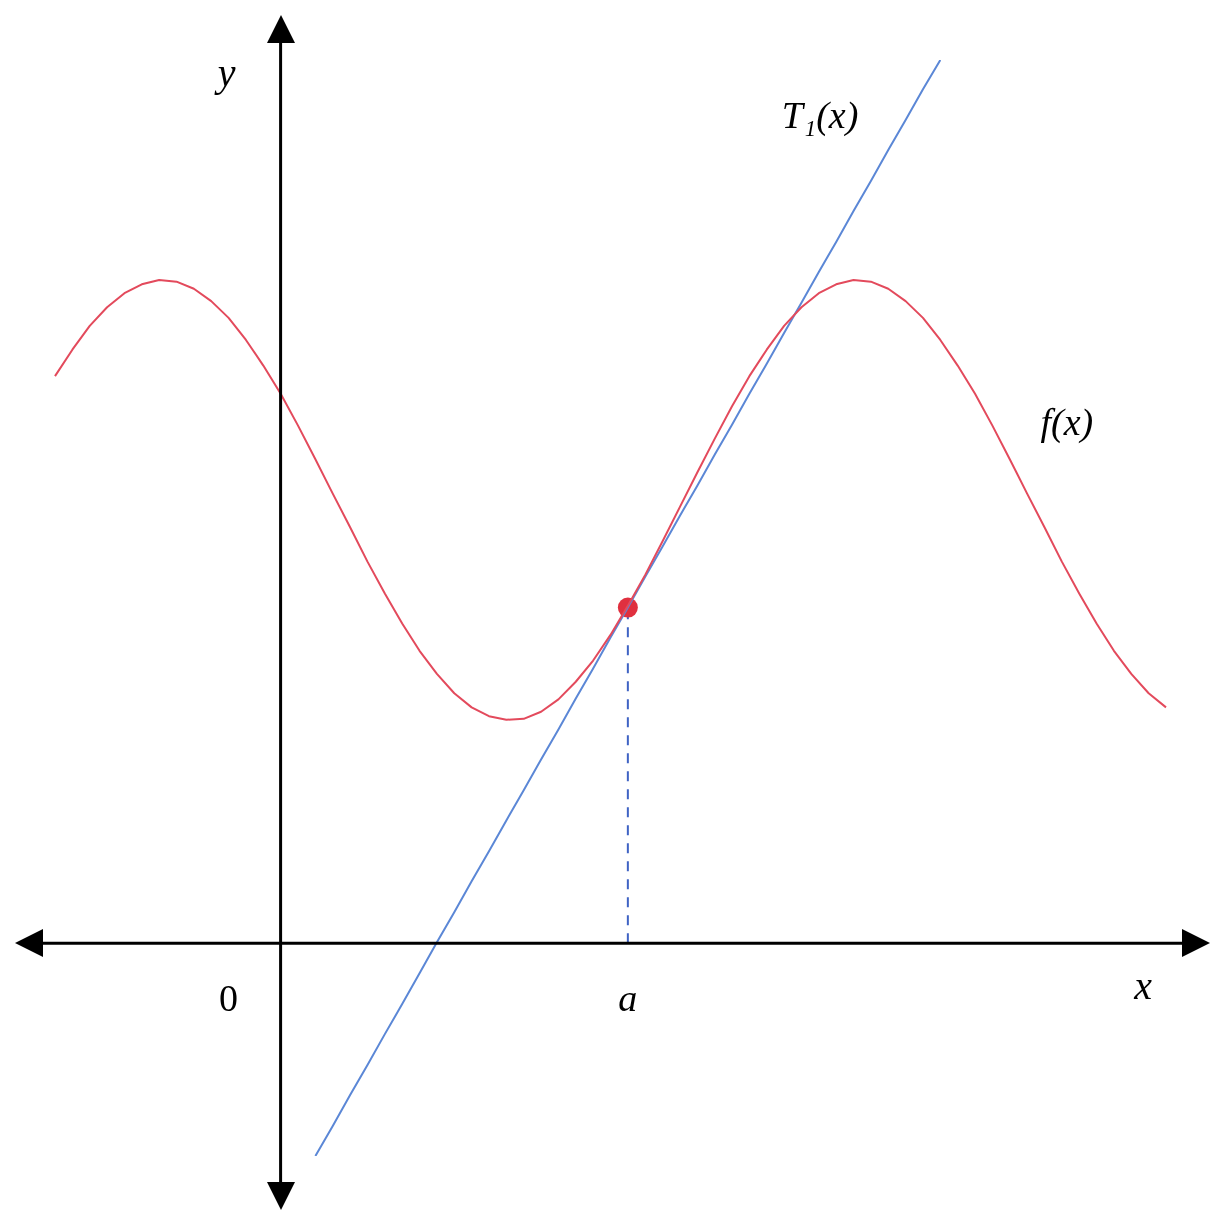  Describe the element at coordinates (1143, 985) in the screenshot. I see `x-axis-title: x` at that location.